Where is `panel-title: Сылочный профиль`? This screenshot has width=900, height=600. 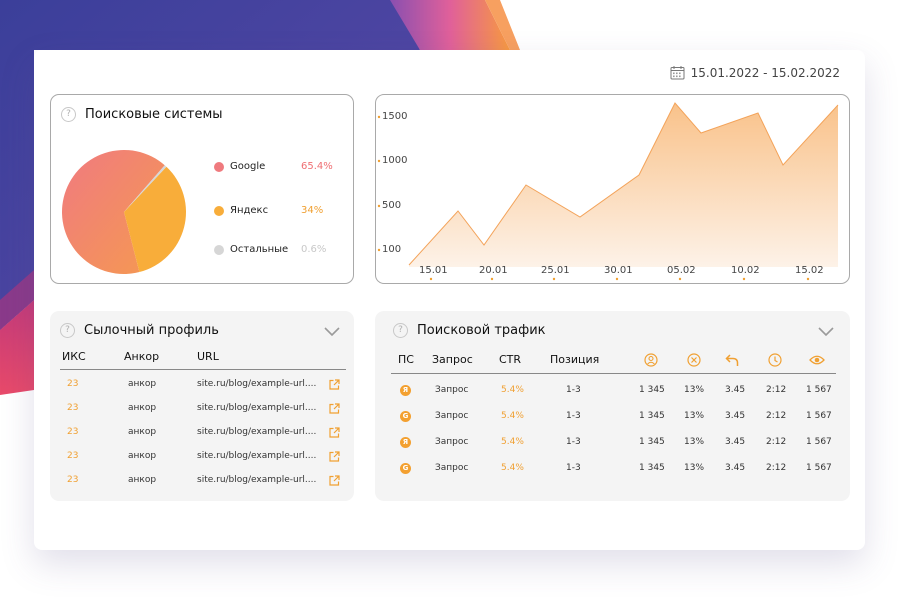 panel-title: Сылочный профиль is located at coordinates (151, 330).